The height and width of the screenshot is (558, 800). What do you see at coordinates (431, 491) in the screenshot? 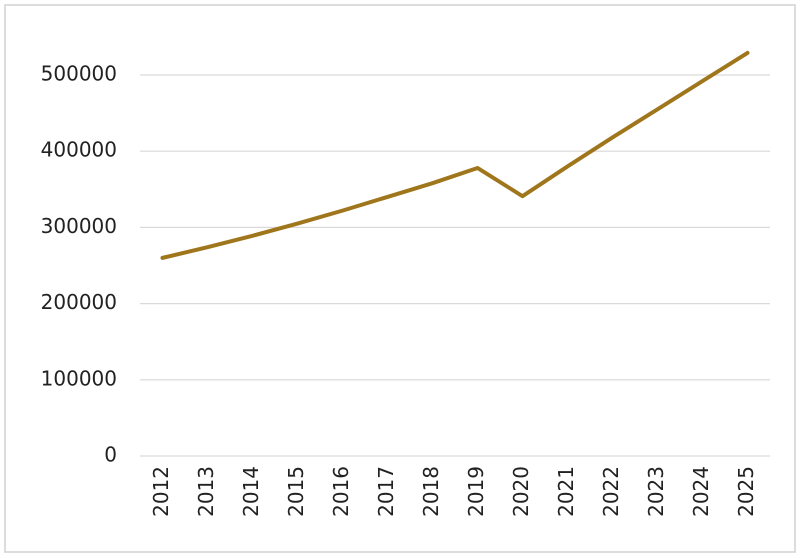
I see `x-tick-label: 2018` at bounding box center [431, 491].